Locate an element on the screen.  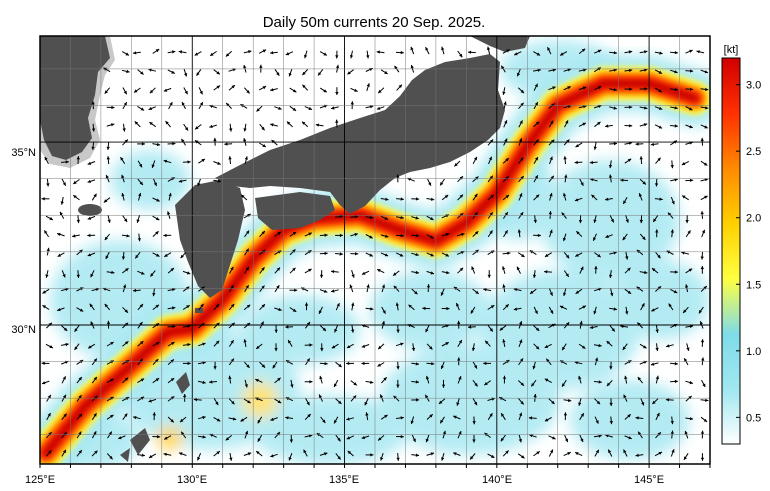
colorbar-ticks: 0.5 1.0 1.5 2.0 2.5 3.0 is located at coordinates (748, 252).